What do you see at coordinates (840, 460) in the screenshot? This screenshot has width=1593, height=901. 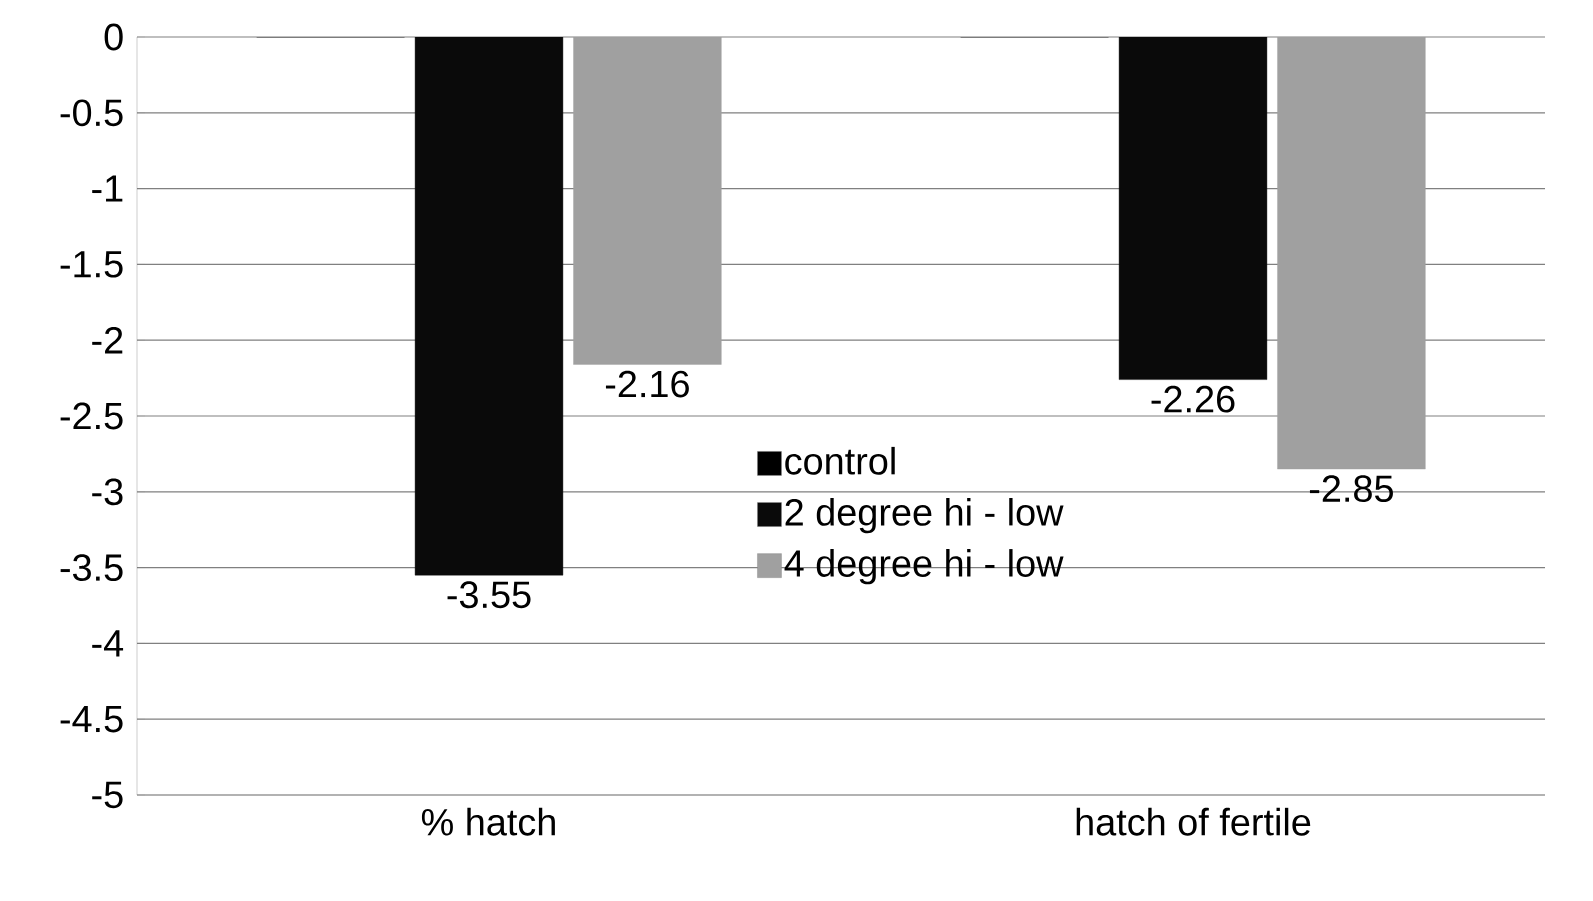 I see `legend-label: control` at bounding box center [840, 460].